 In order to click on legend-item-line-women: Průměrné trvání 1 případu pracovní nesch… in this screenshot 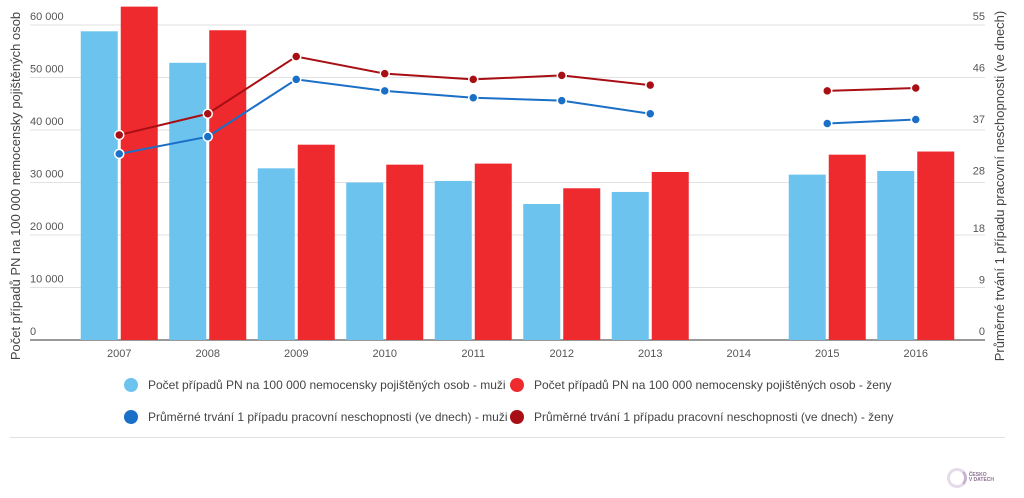, I will do `click(702, 417)`.